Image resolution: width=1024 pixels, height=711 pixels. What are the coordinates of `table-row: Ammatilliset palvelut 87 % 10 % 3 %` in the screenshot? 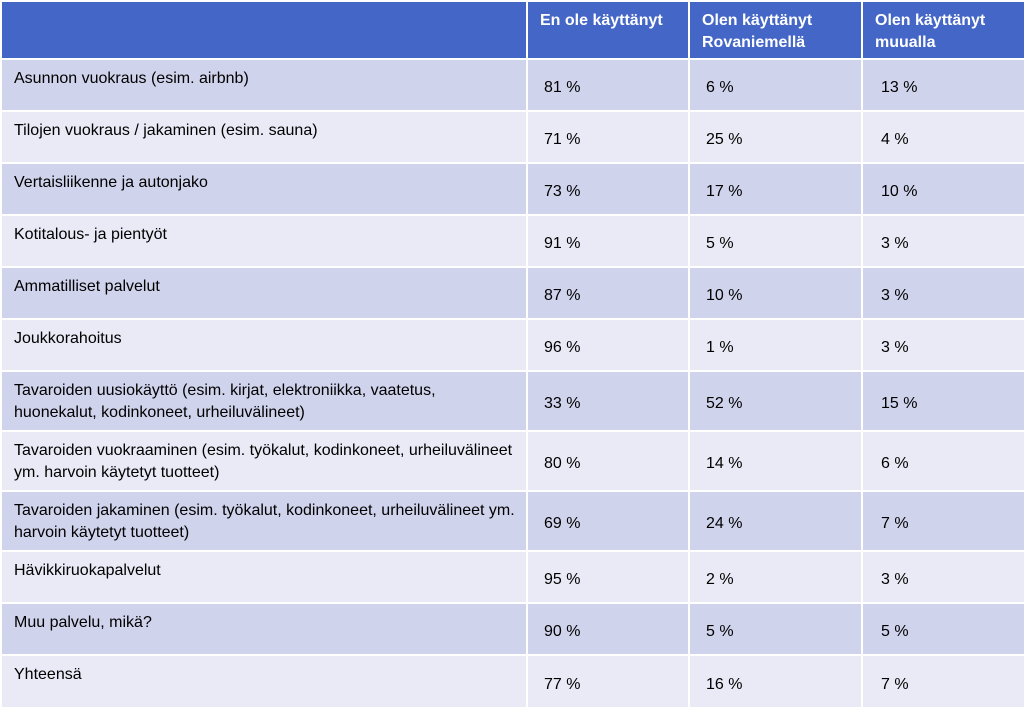 It's located at (512, 293).